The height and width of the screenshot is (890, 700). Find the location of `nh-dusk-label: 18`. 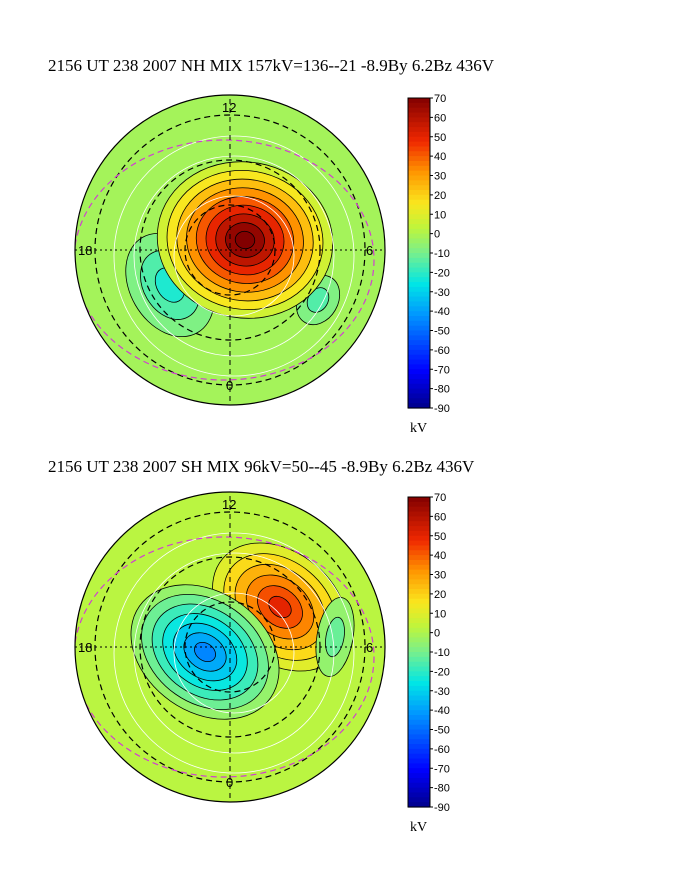

nh-dusk-label: 18 is located at coordinates (85, 250).